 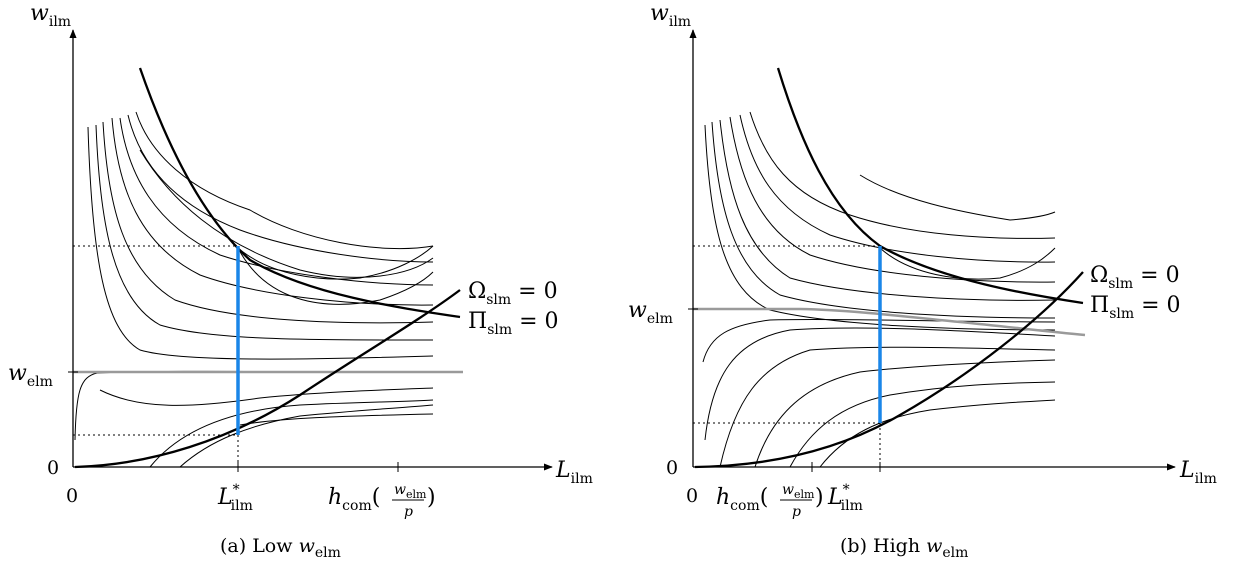 I want to click on x-axis-label-b: Lilm, so click(x=1198, y=472).